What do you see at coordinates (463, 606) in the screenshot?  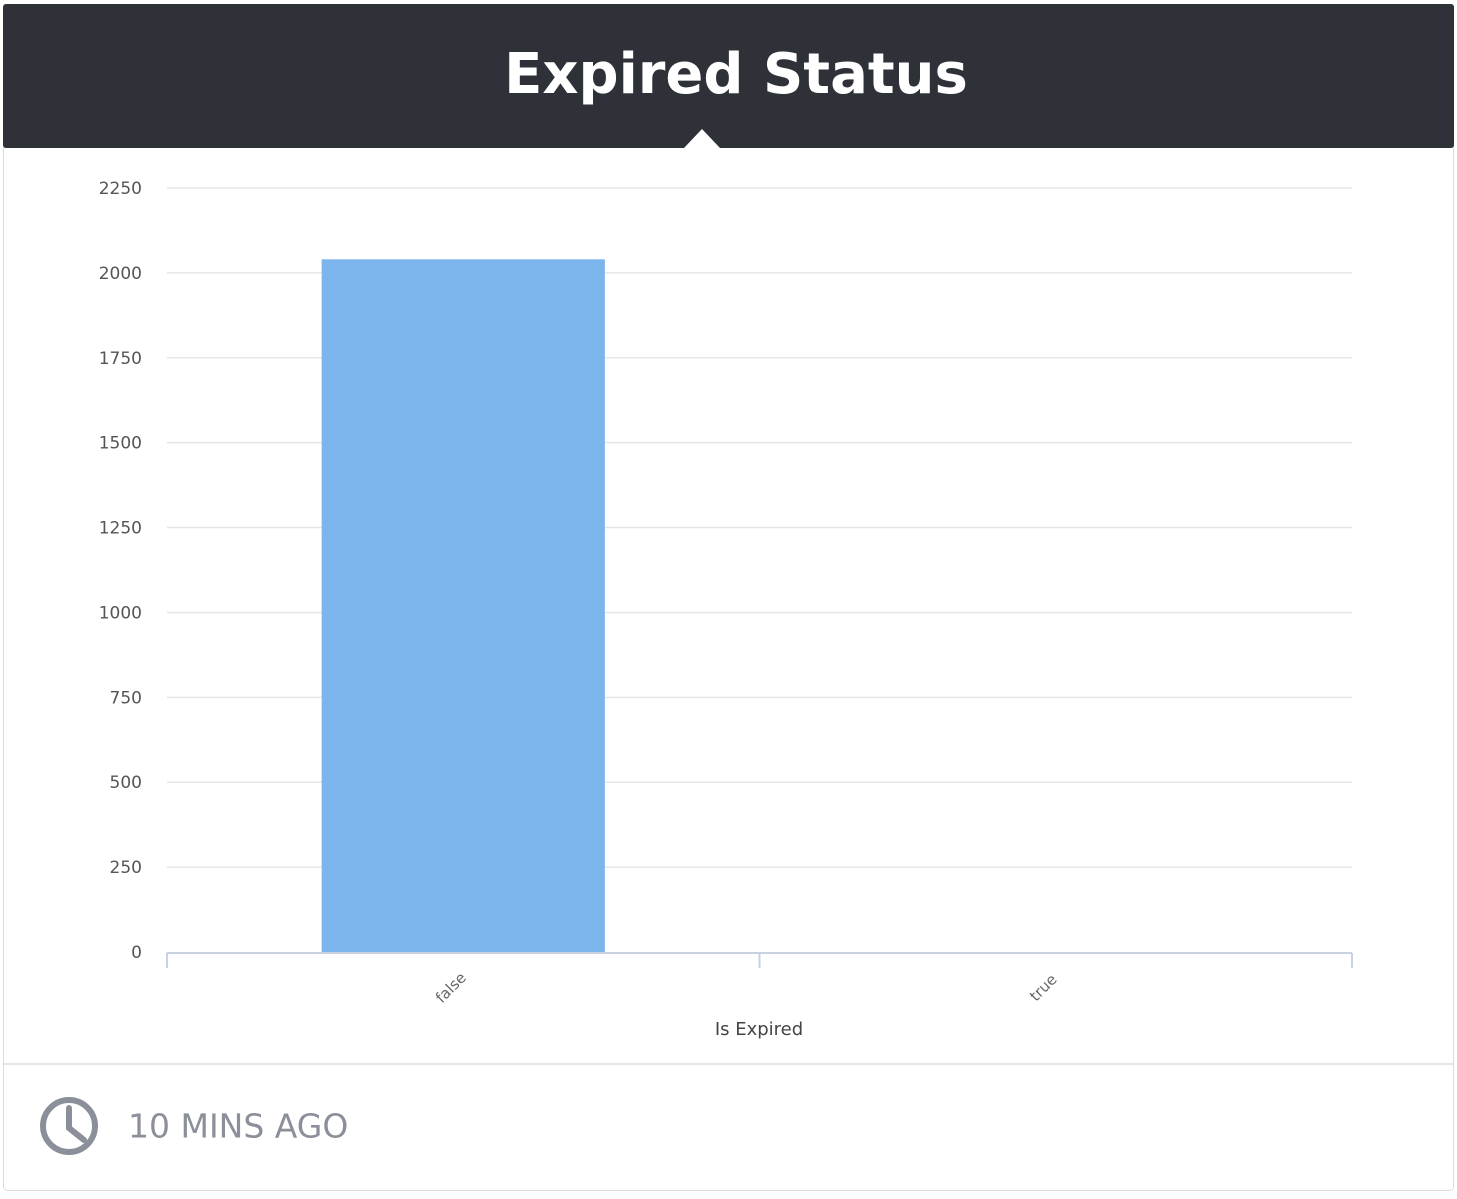 I see `bar` at bounding box center [463, 606].